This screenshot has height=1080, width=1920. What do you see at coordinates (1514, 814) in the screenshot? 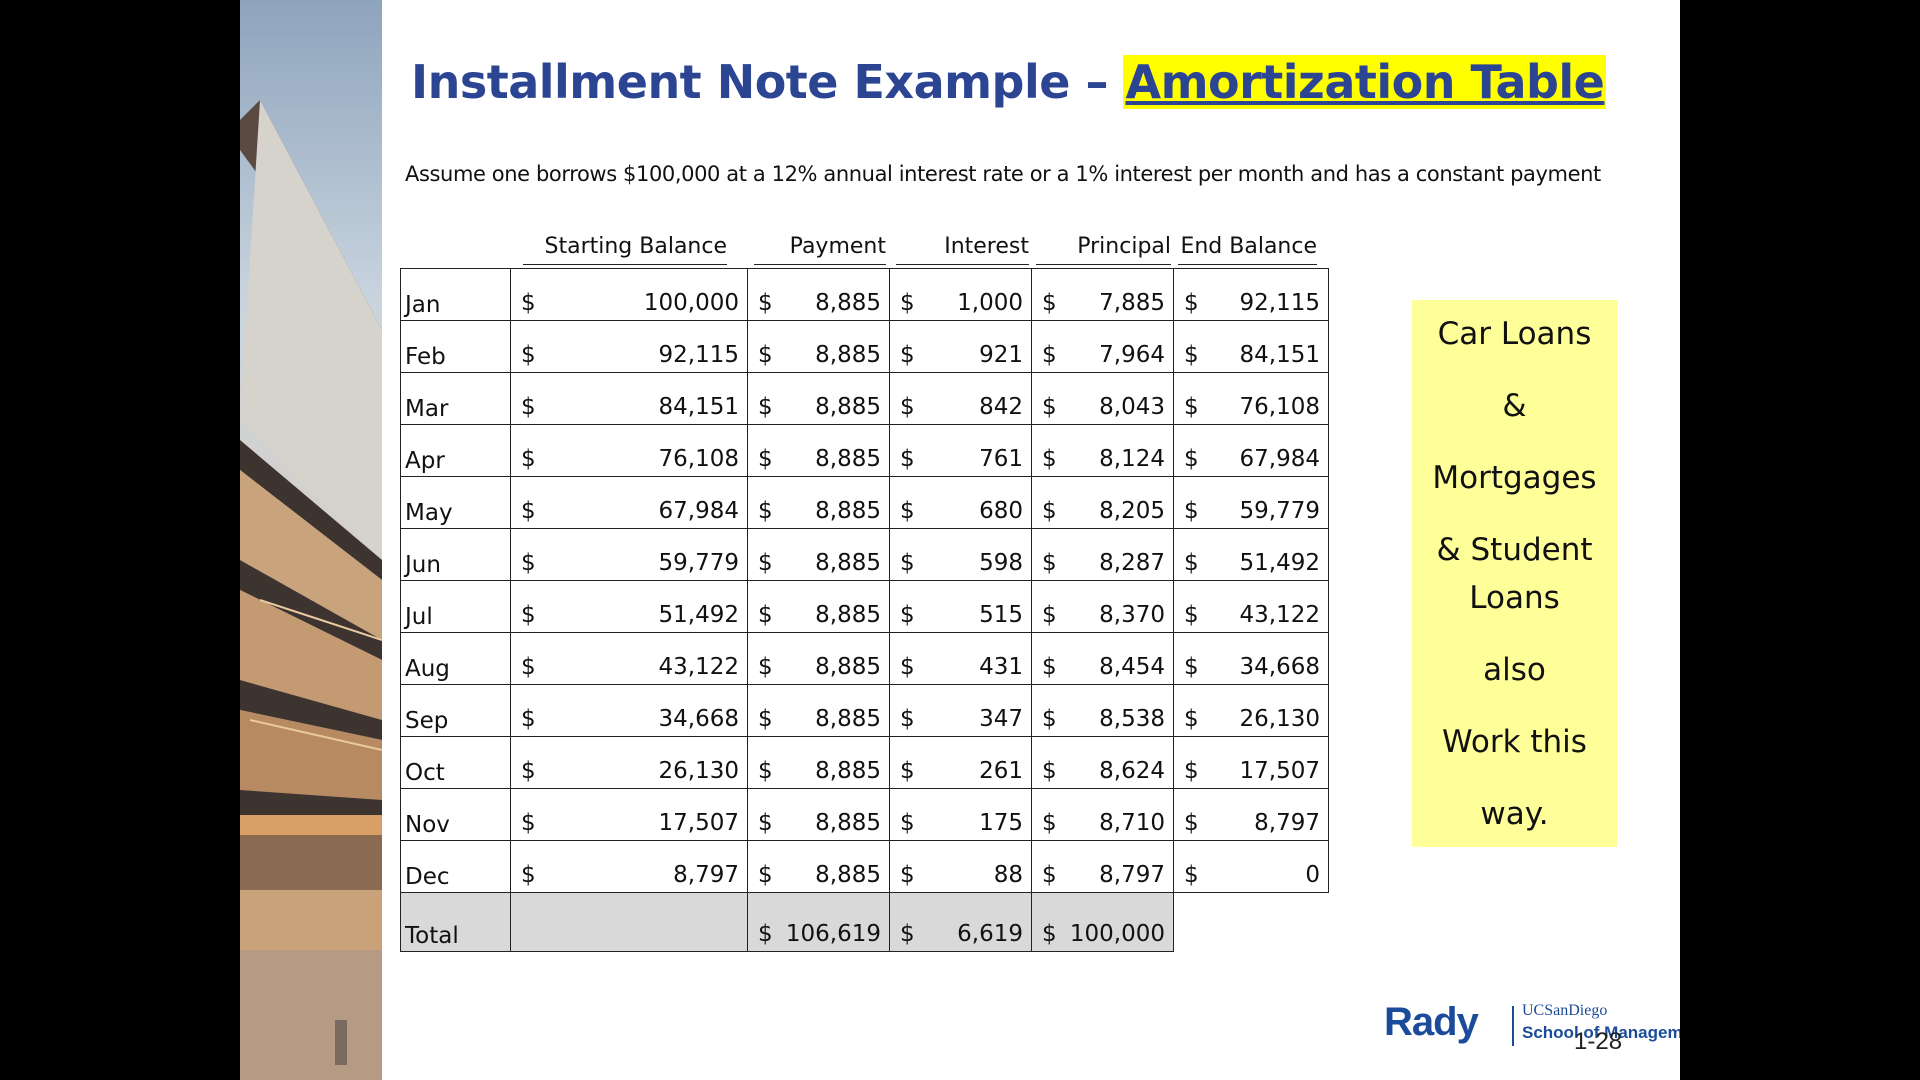
I see `note-line: way.` at bounding box center [1514, 814].